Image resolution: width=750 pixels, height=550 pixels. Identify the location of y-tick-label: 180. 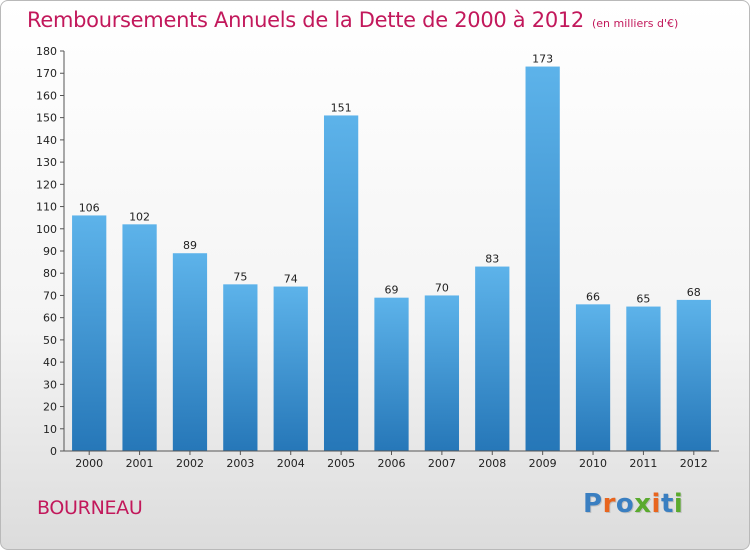
(46, 51).